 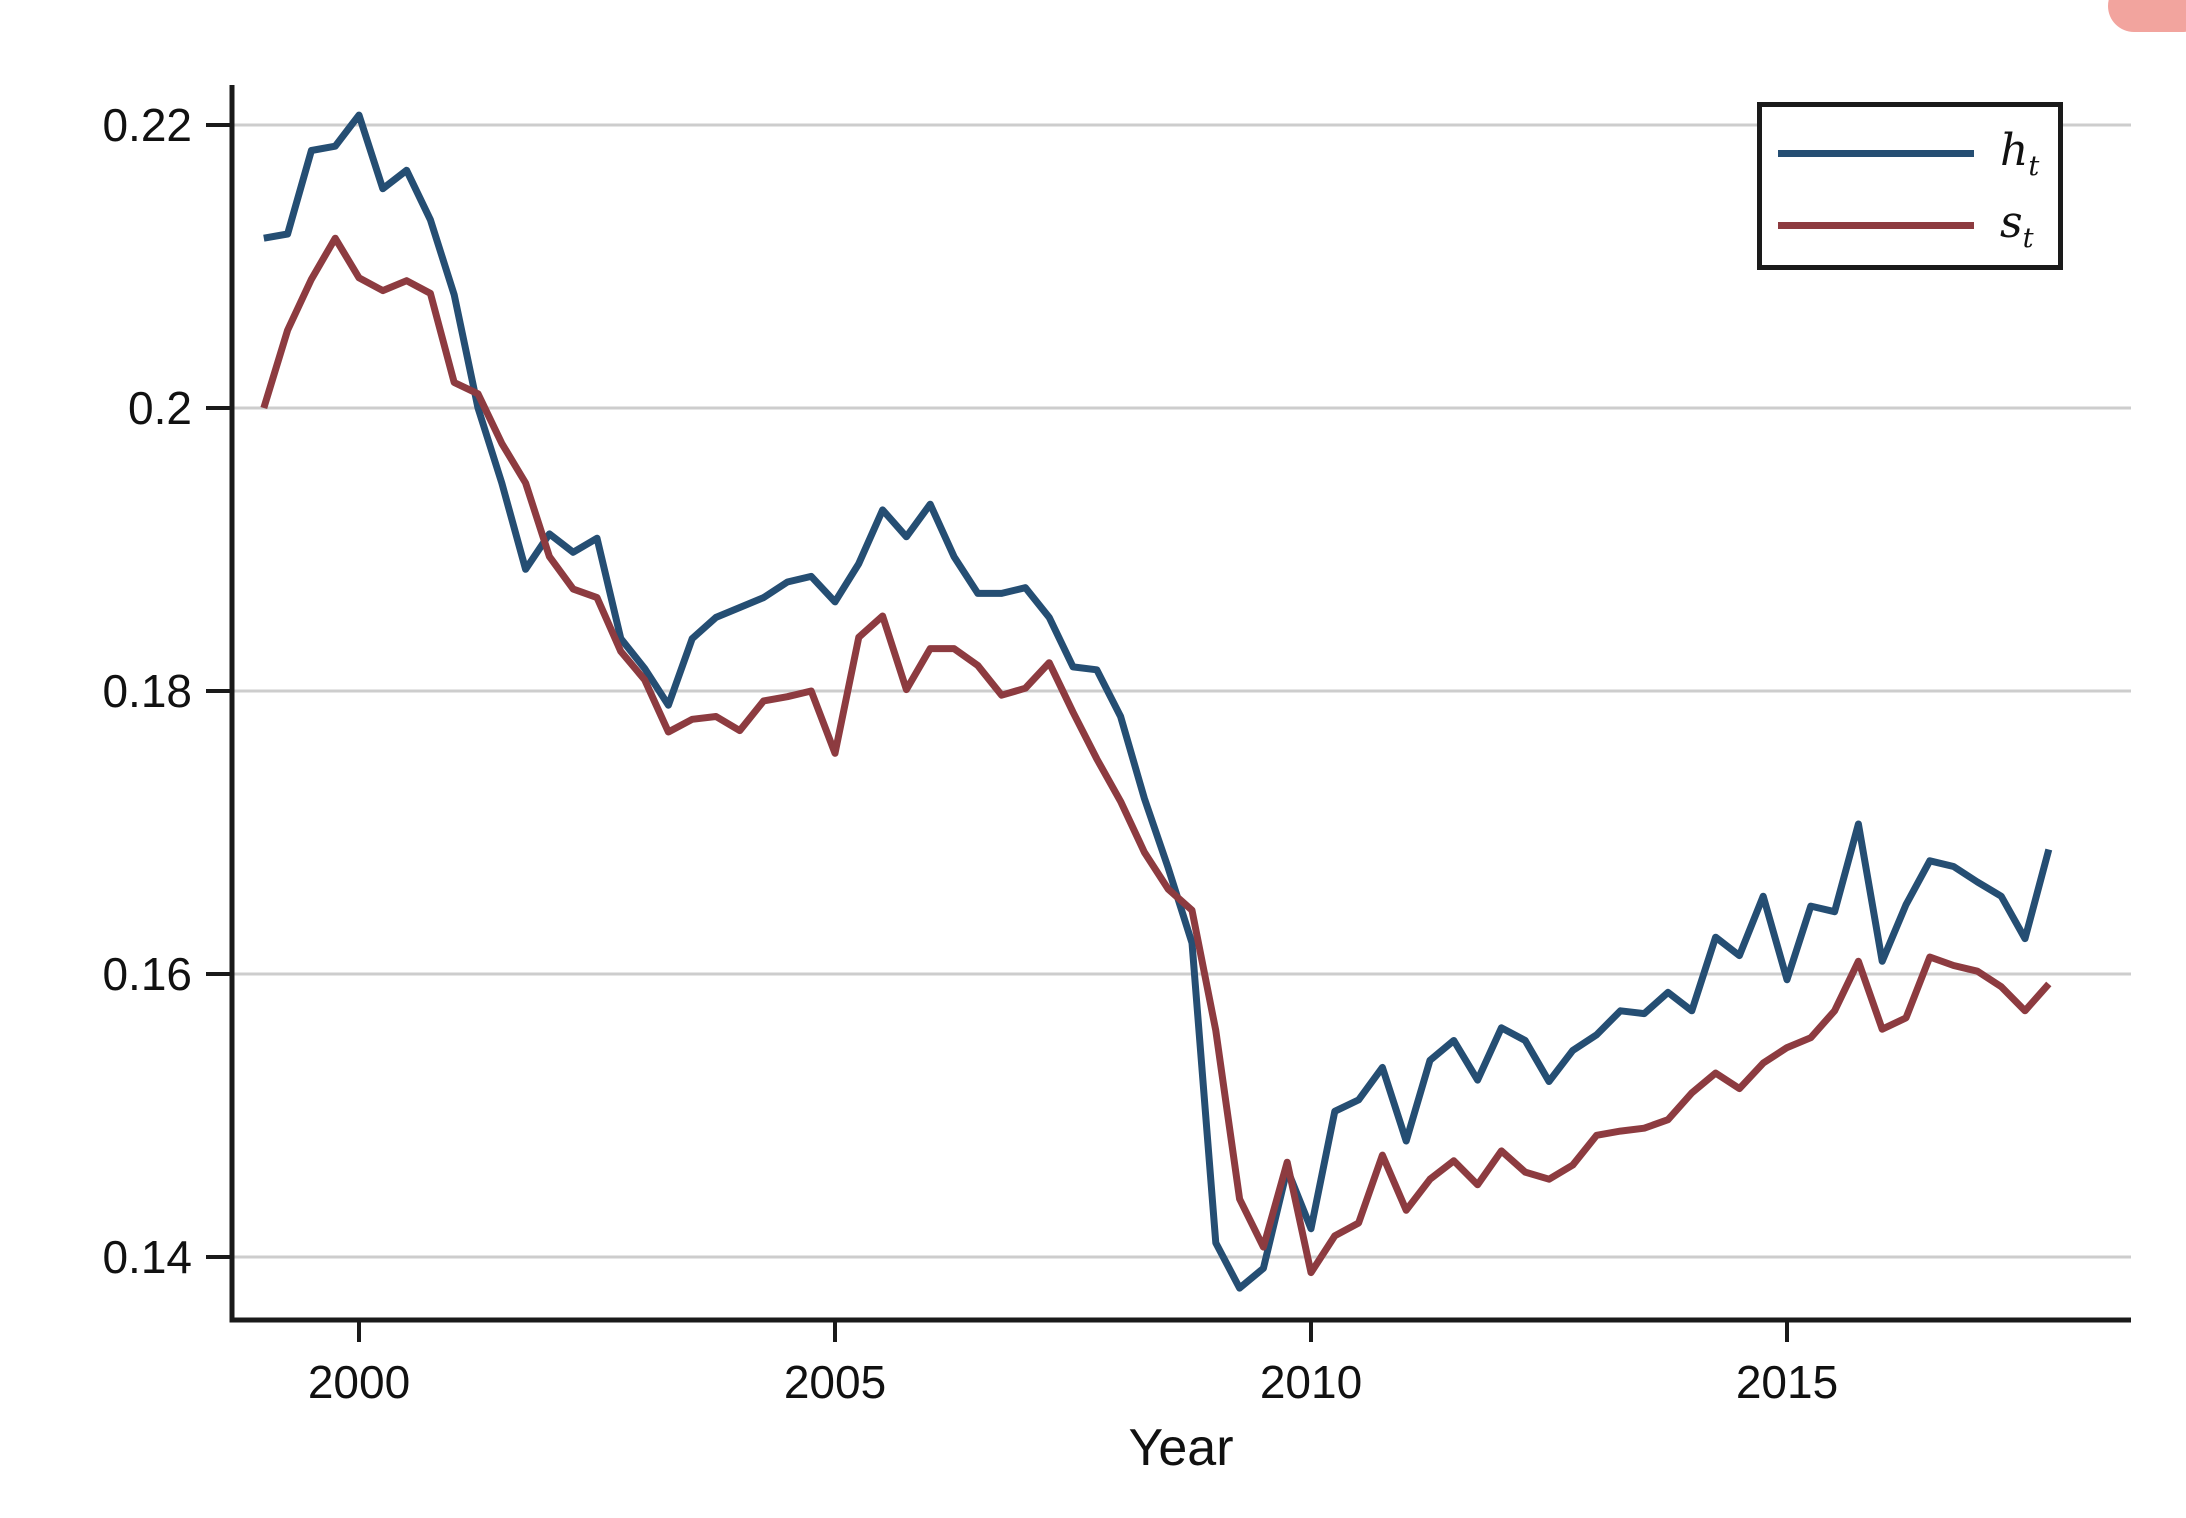 I want to click on y-tick-label: 0.14, so click(x=147, y=1257).